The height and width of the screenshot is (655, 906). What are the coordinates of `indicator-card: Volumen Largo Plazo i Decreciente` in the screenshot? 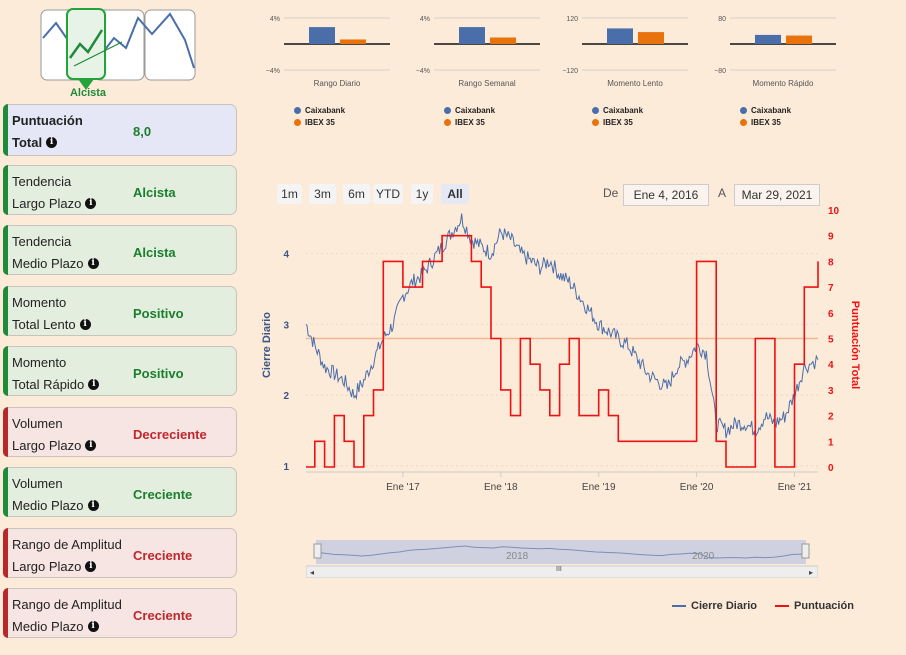 It's located at (120, 432).